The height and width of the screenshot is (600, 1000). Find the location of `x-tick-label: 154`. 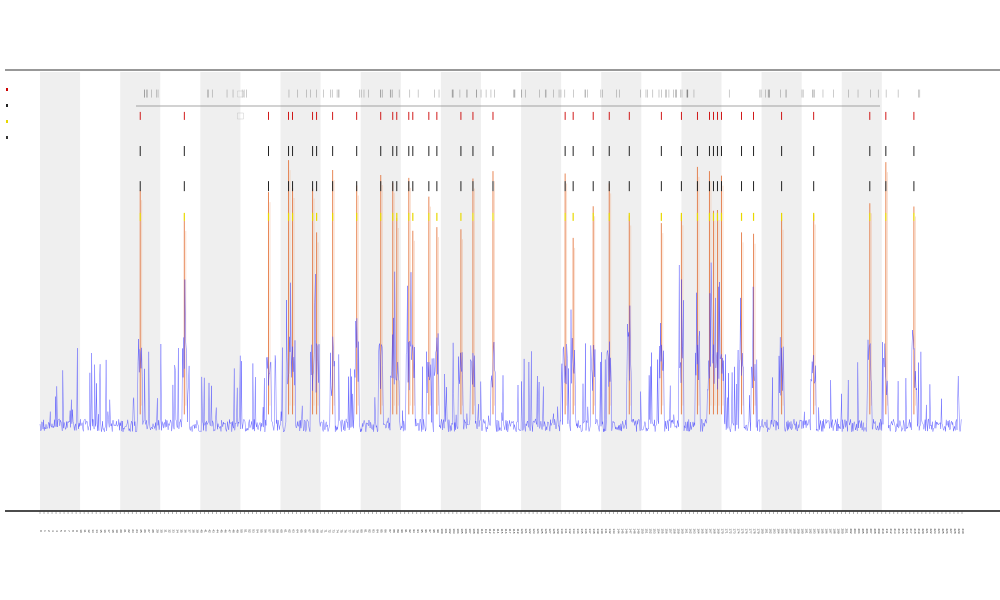

x-tick-label: 154 is located at coordinates (658, 530).